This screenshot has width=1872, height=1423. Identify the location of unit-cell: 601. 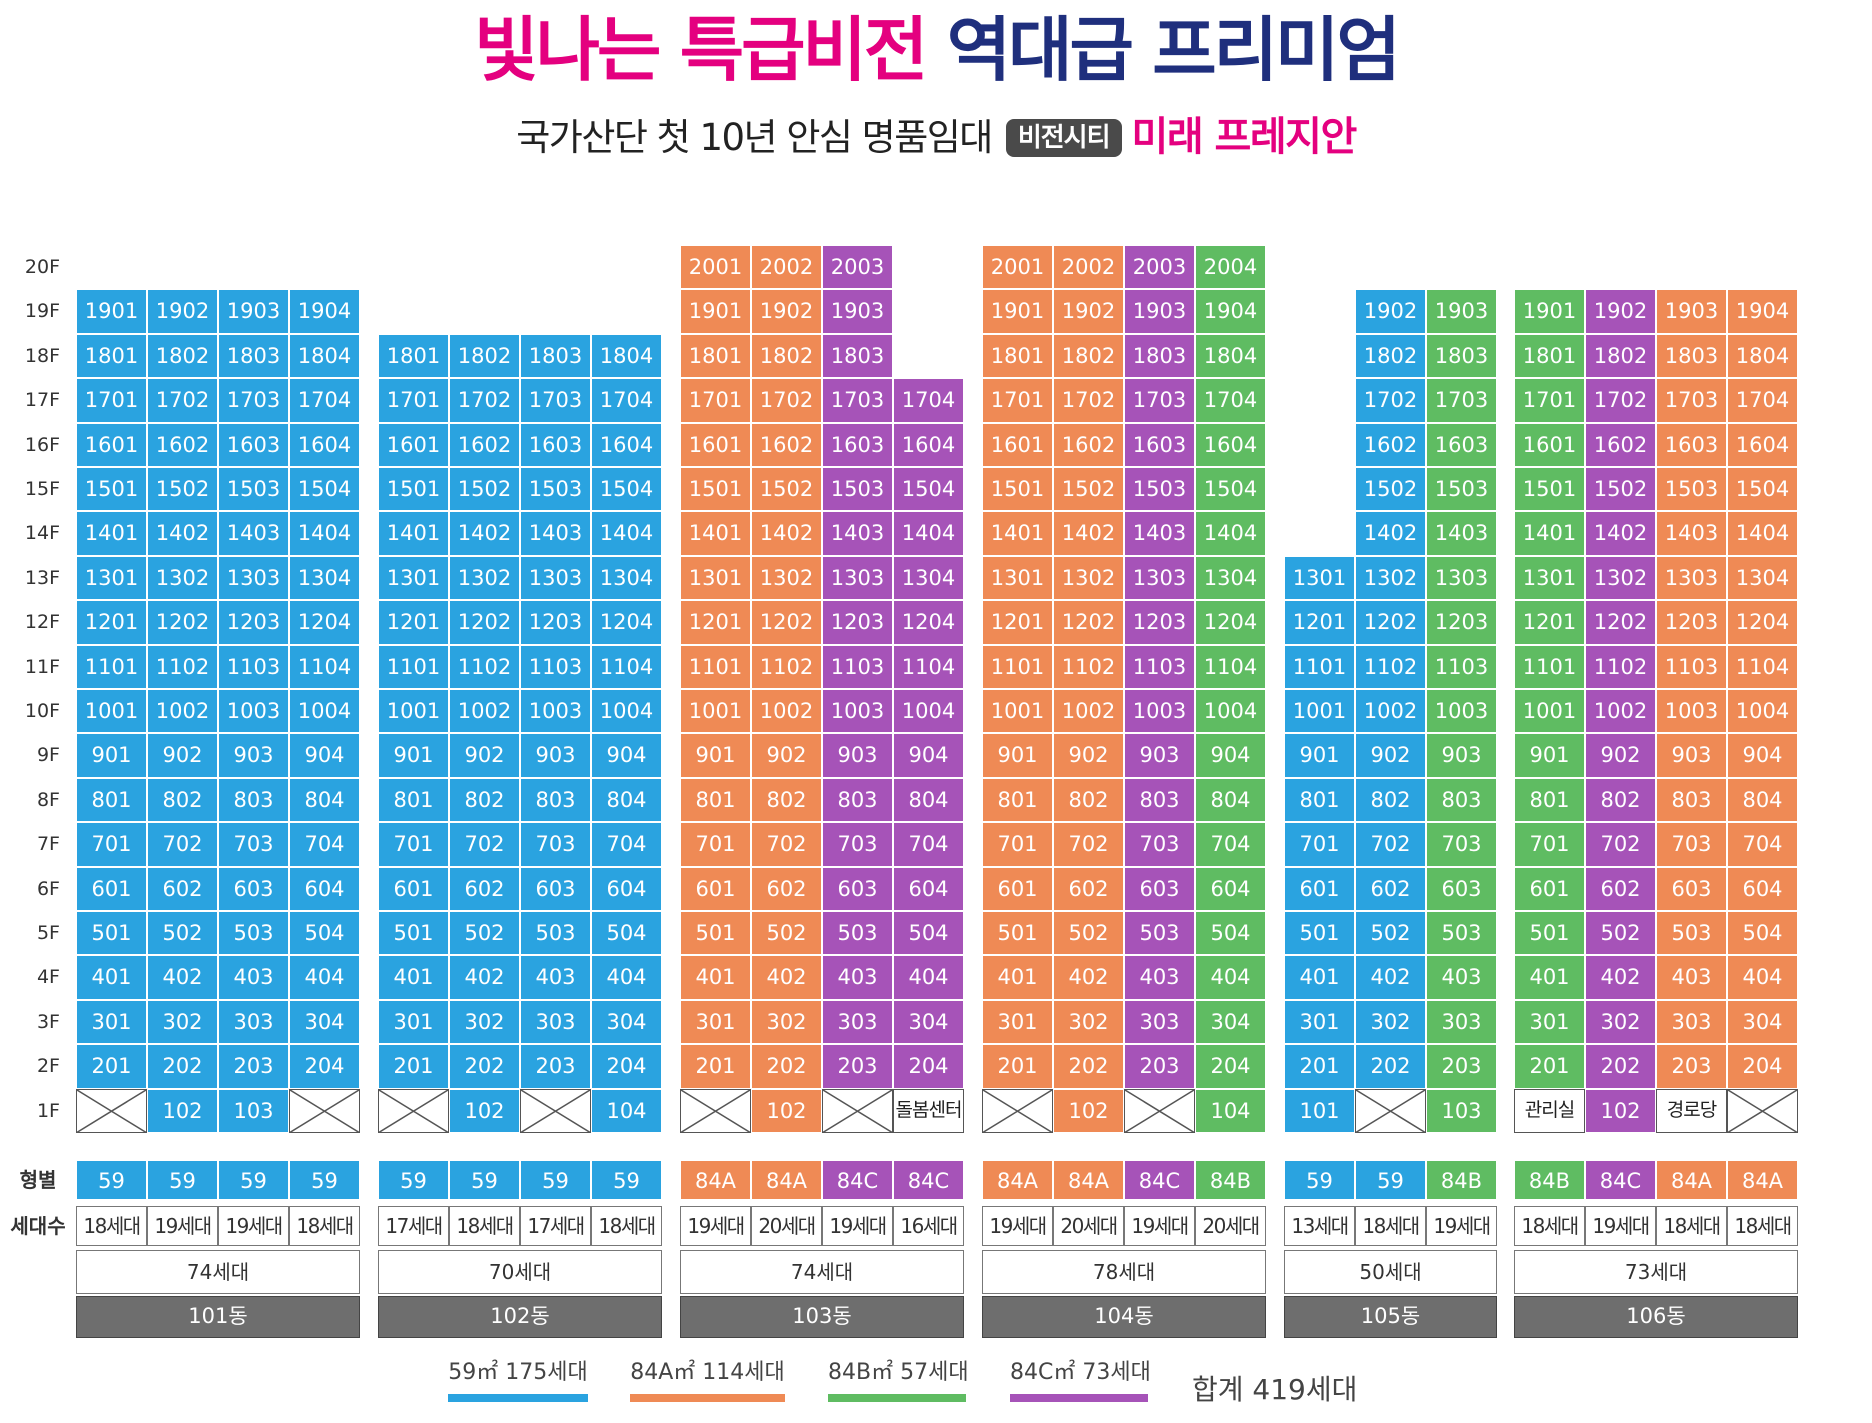
(715, 888).